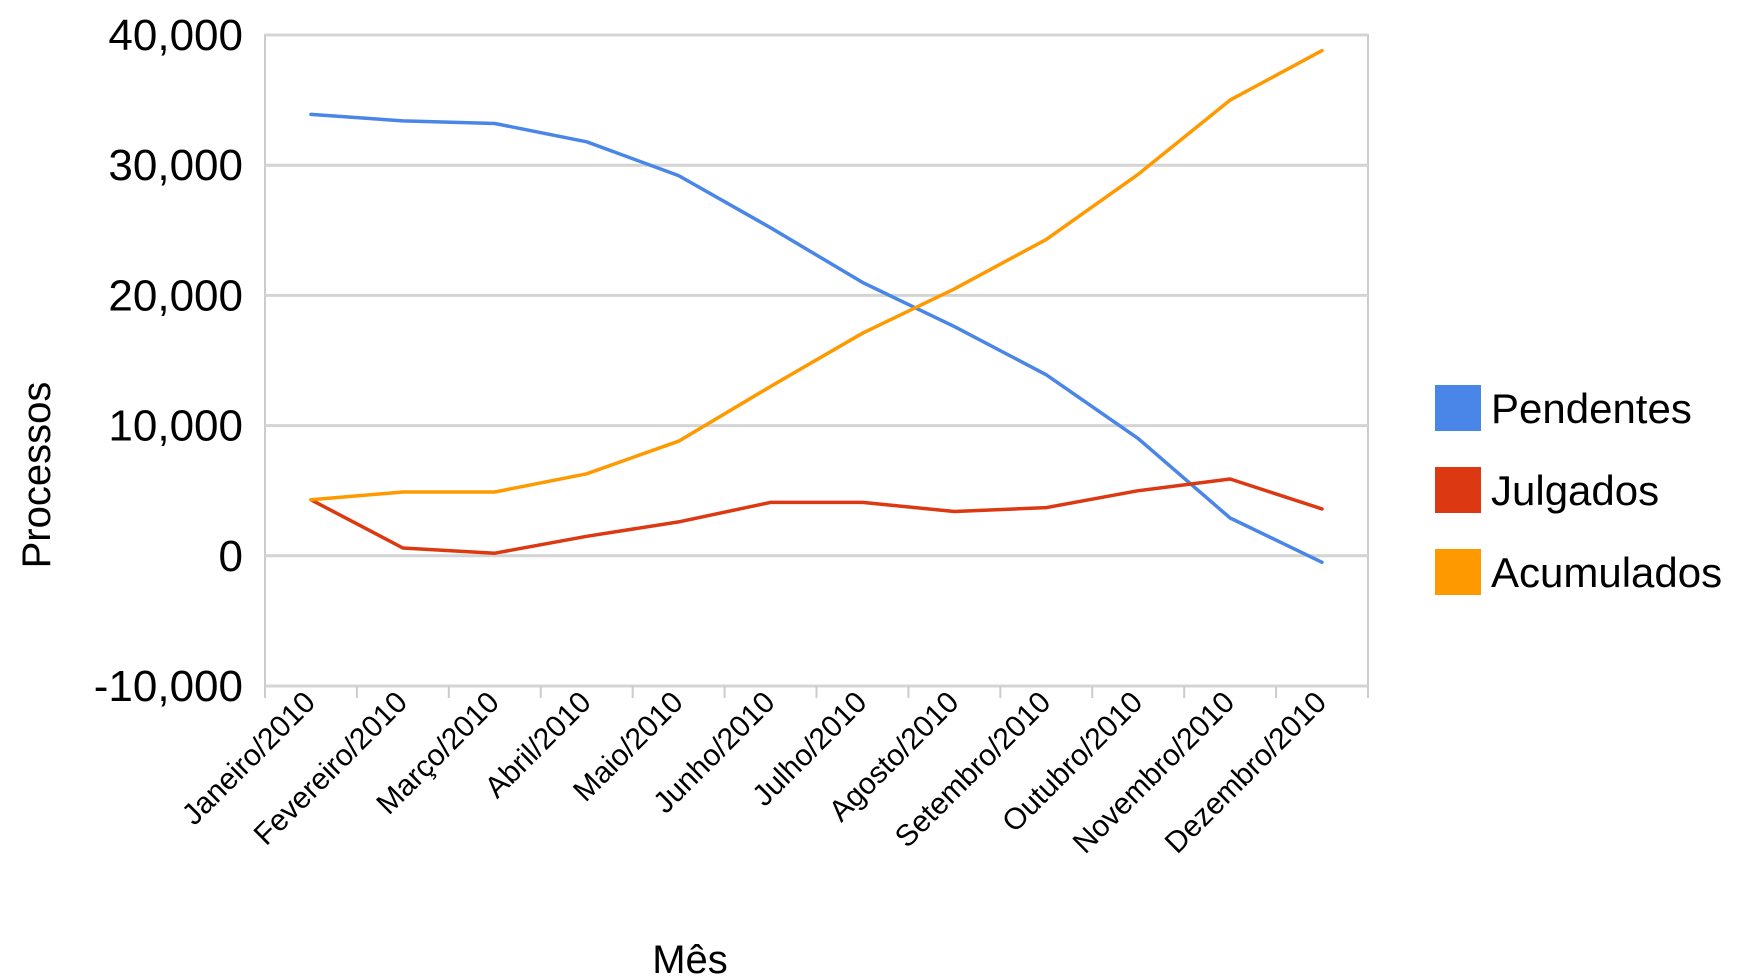 This screenshot has width=1745, height=980. Describe the element at coordinates (37, 475) in the screenshot. I see `y-axis-title: Processos` at that location.